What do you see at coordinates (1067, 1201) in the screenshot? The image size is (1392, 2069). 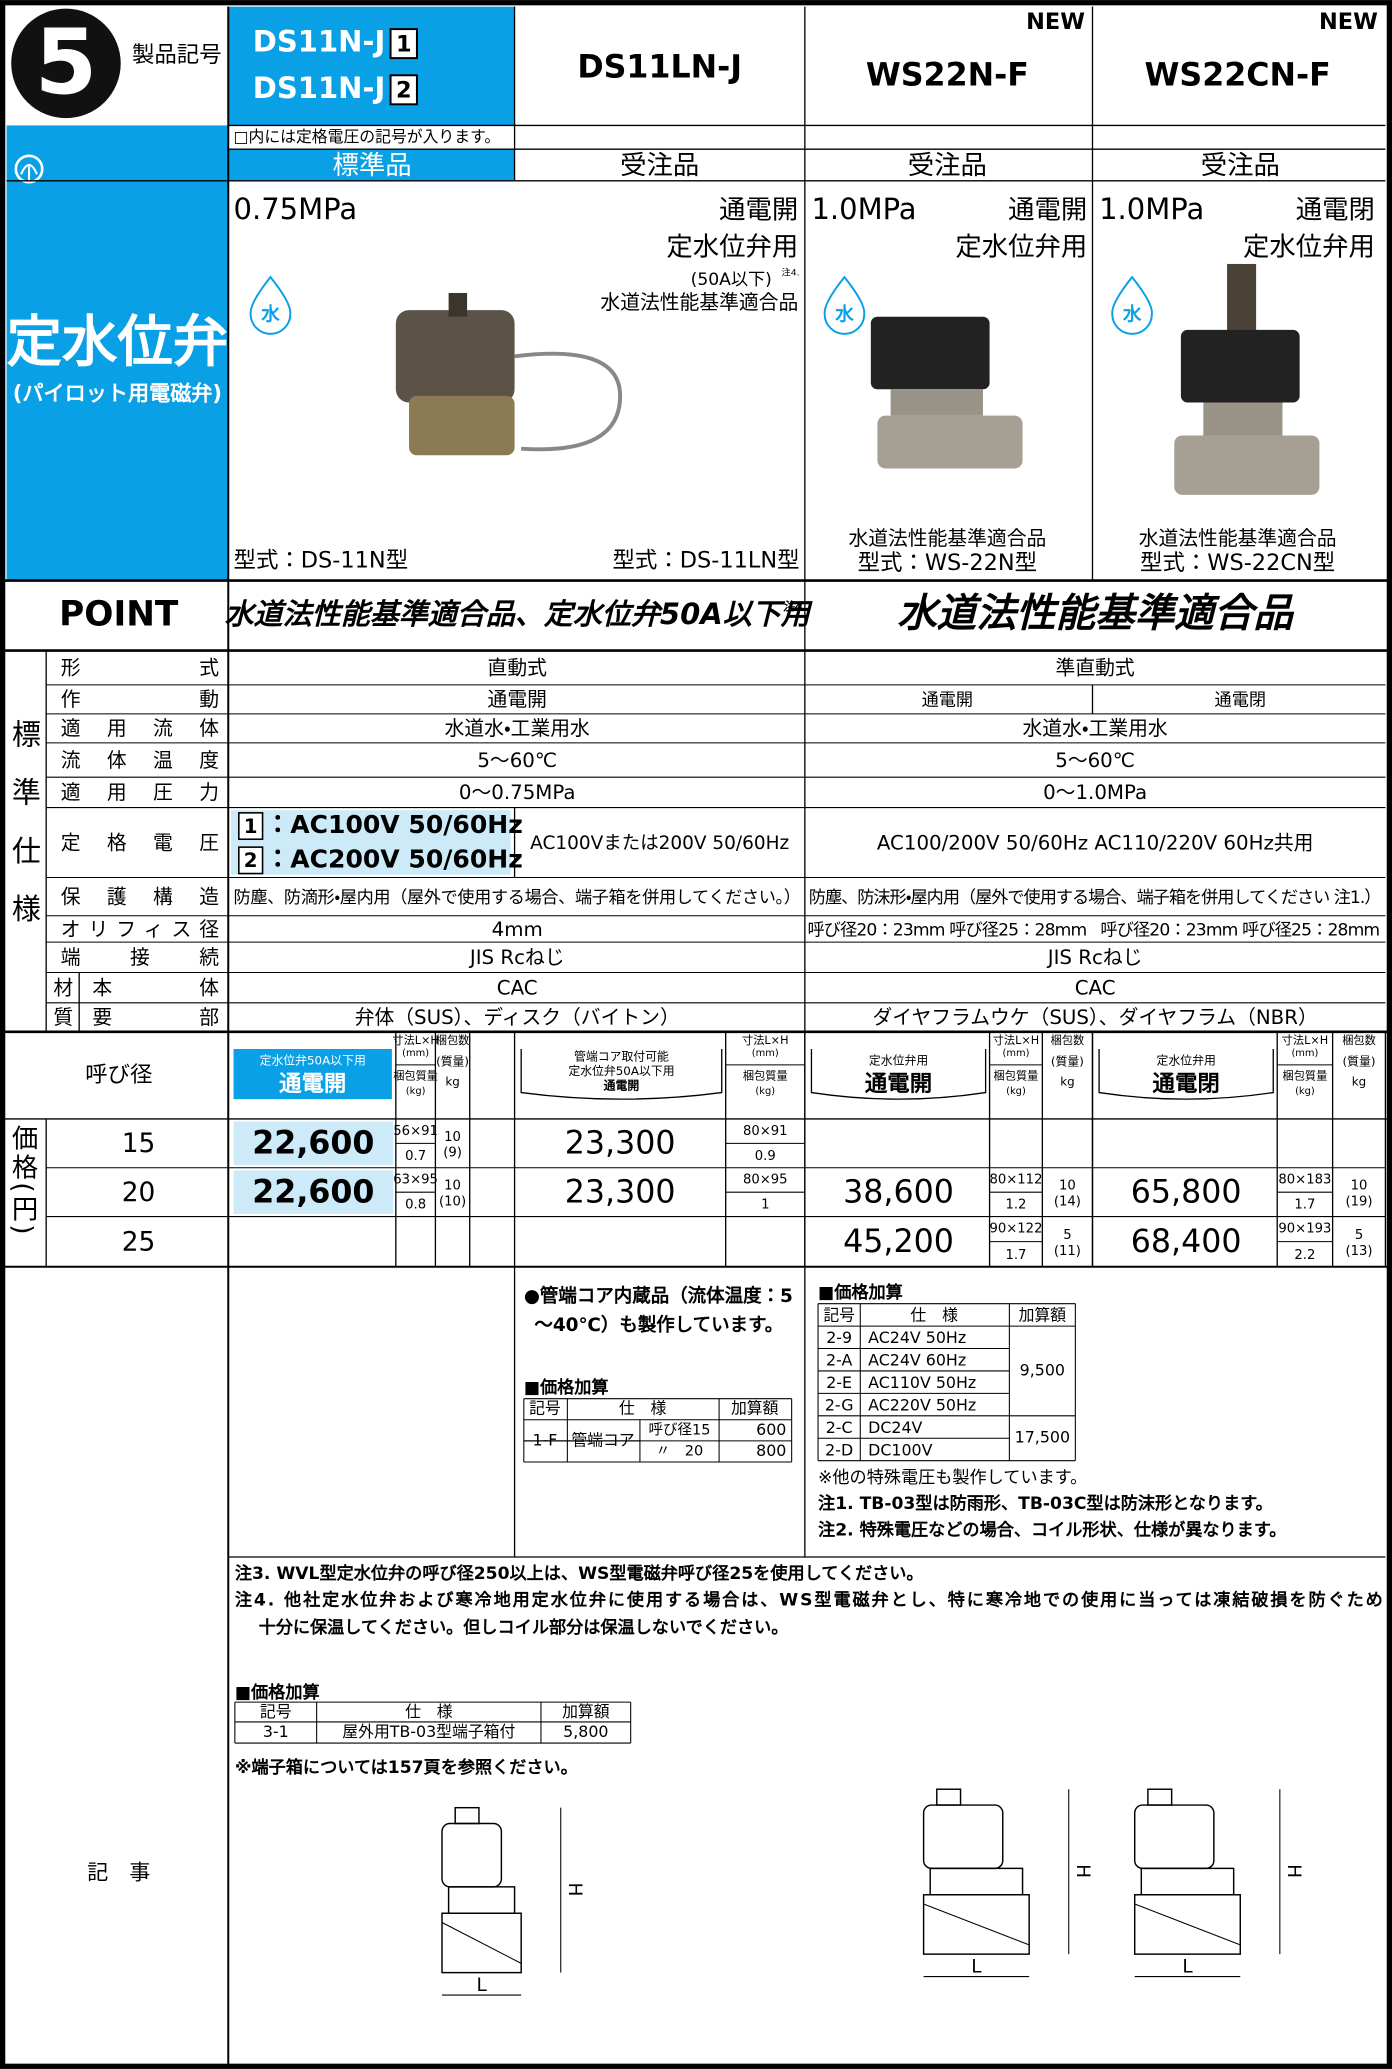 I see `package-qty-weight: (14)` at bounding box center [1067, 1201].